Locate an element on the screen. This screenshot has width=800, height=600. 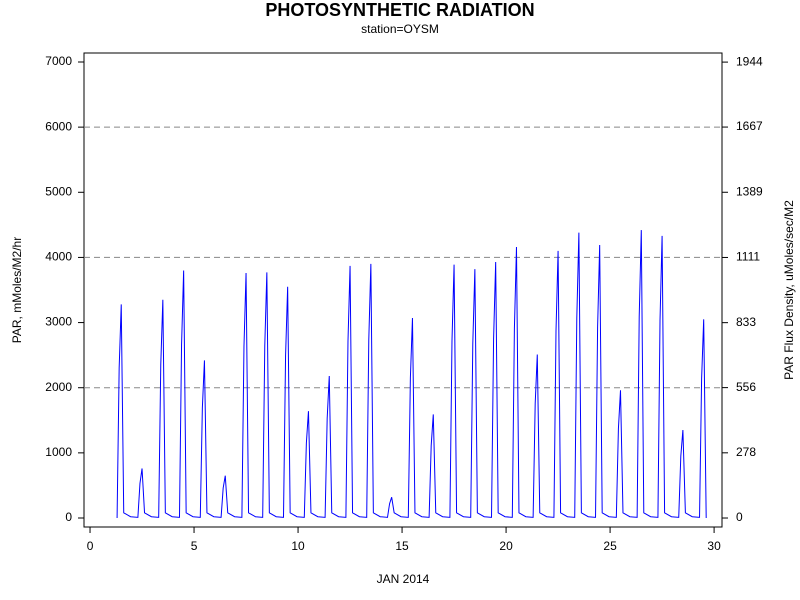
y2-tick-label: 833 is located at coordinates (746, 322).